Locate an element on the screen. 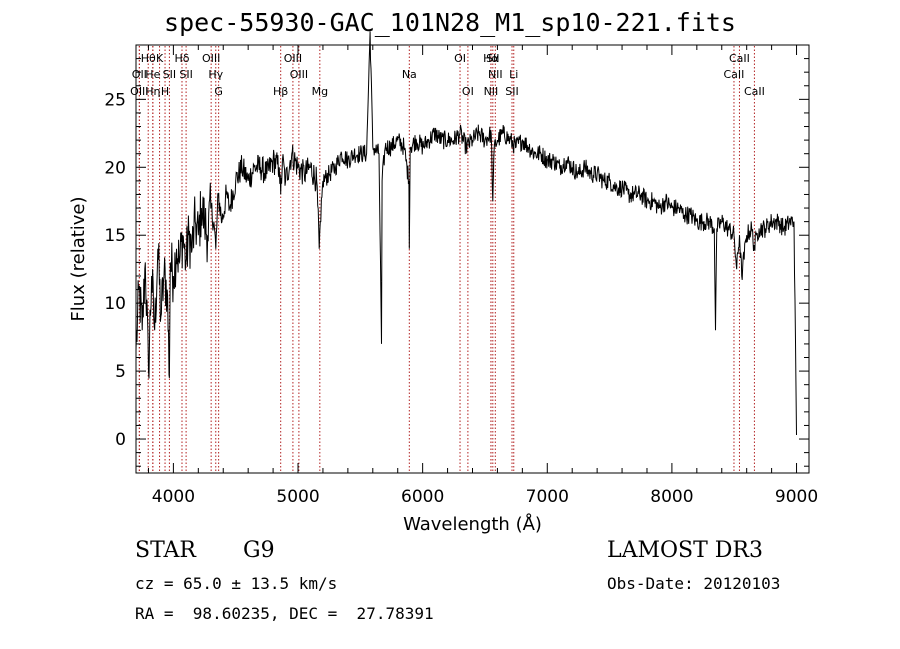 The width and height of the screenshot is (900, 649). chart-title: spec-55930-GAC_101N28_M1_sp10-221.fits is located at coordinates (450, 22).